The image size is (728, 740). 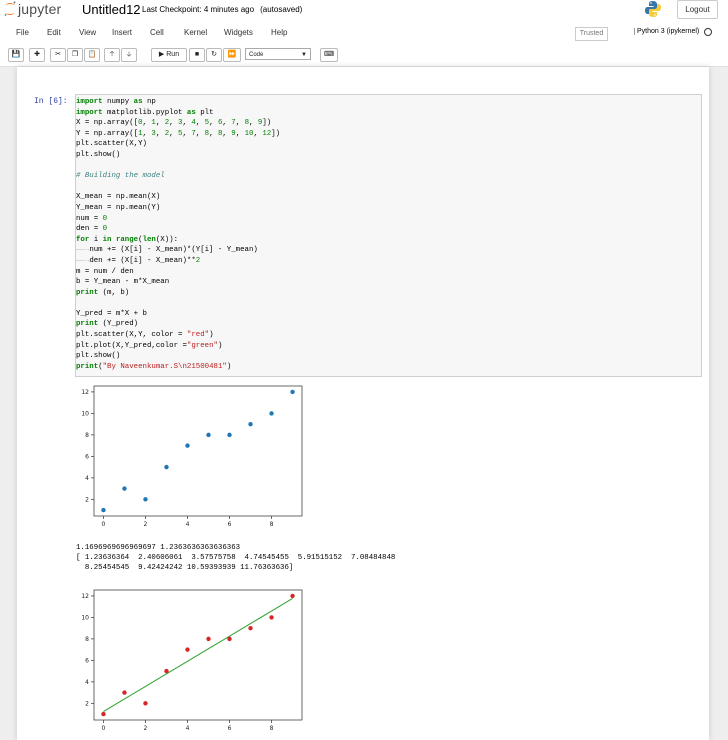 I want to click on code-line: plt.plot(X,Y_pred,color ="green"), so click(x=149, y=345).